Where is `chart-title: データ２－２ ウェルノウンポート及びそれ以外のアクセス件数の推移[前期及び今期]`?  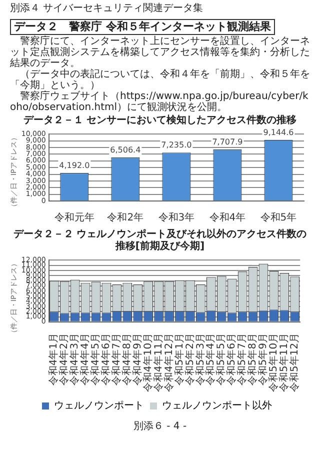
chart-title: データ２－２ ウェルノウンポート及びそれ以外のアクセス件数の推移[前期及び今期] is located at coordinates (160, 241).